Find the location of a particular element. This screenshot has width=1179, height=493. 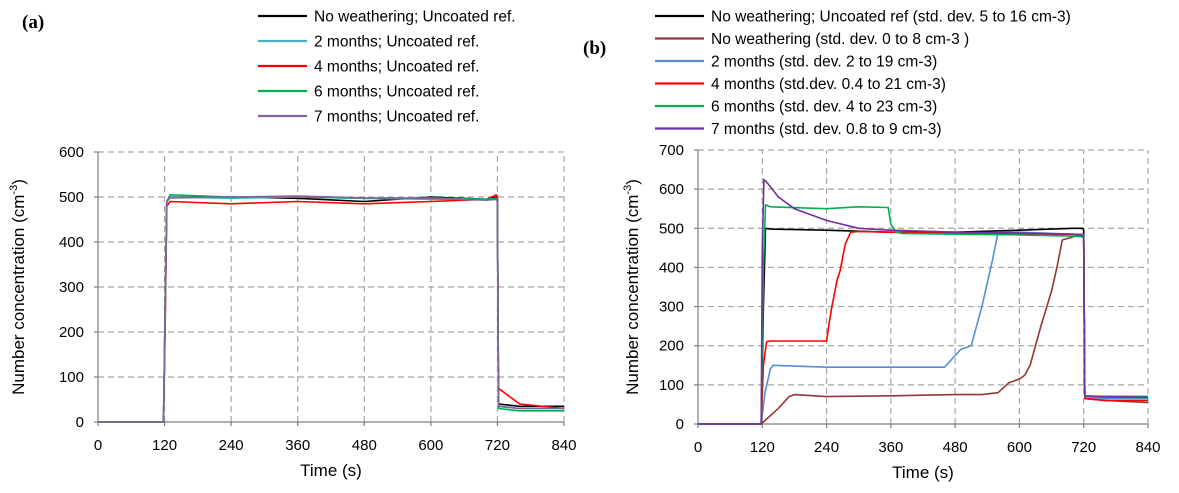

y-tick-label: 700 is located at coordinates (671, 150).